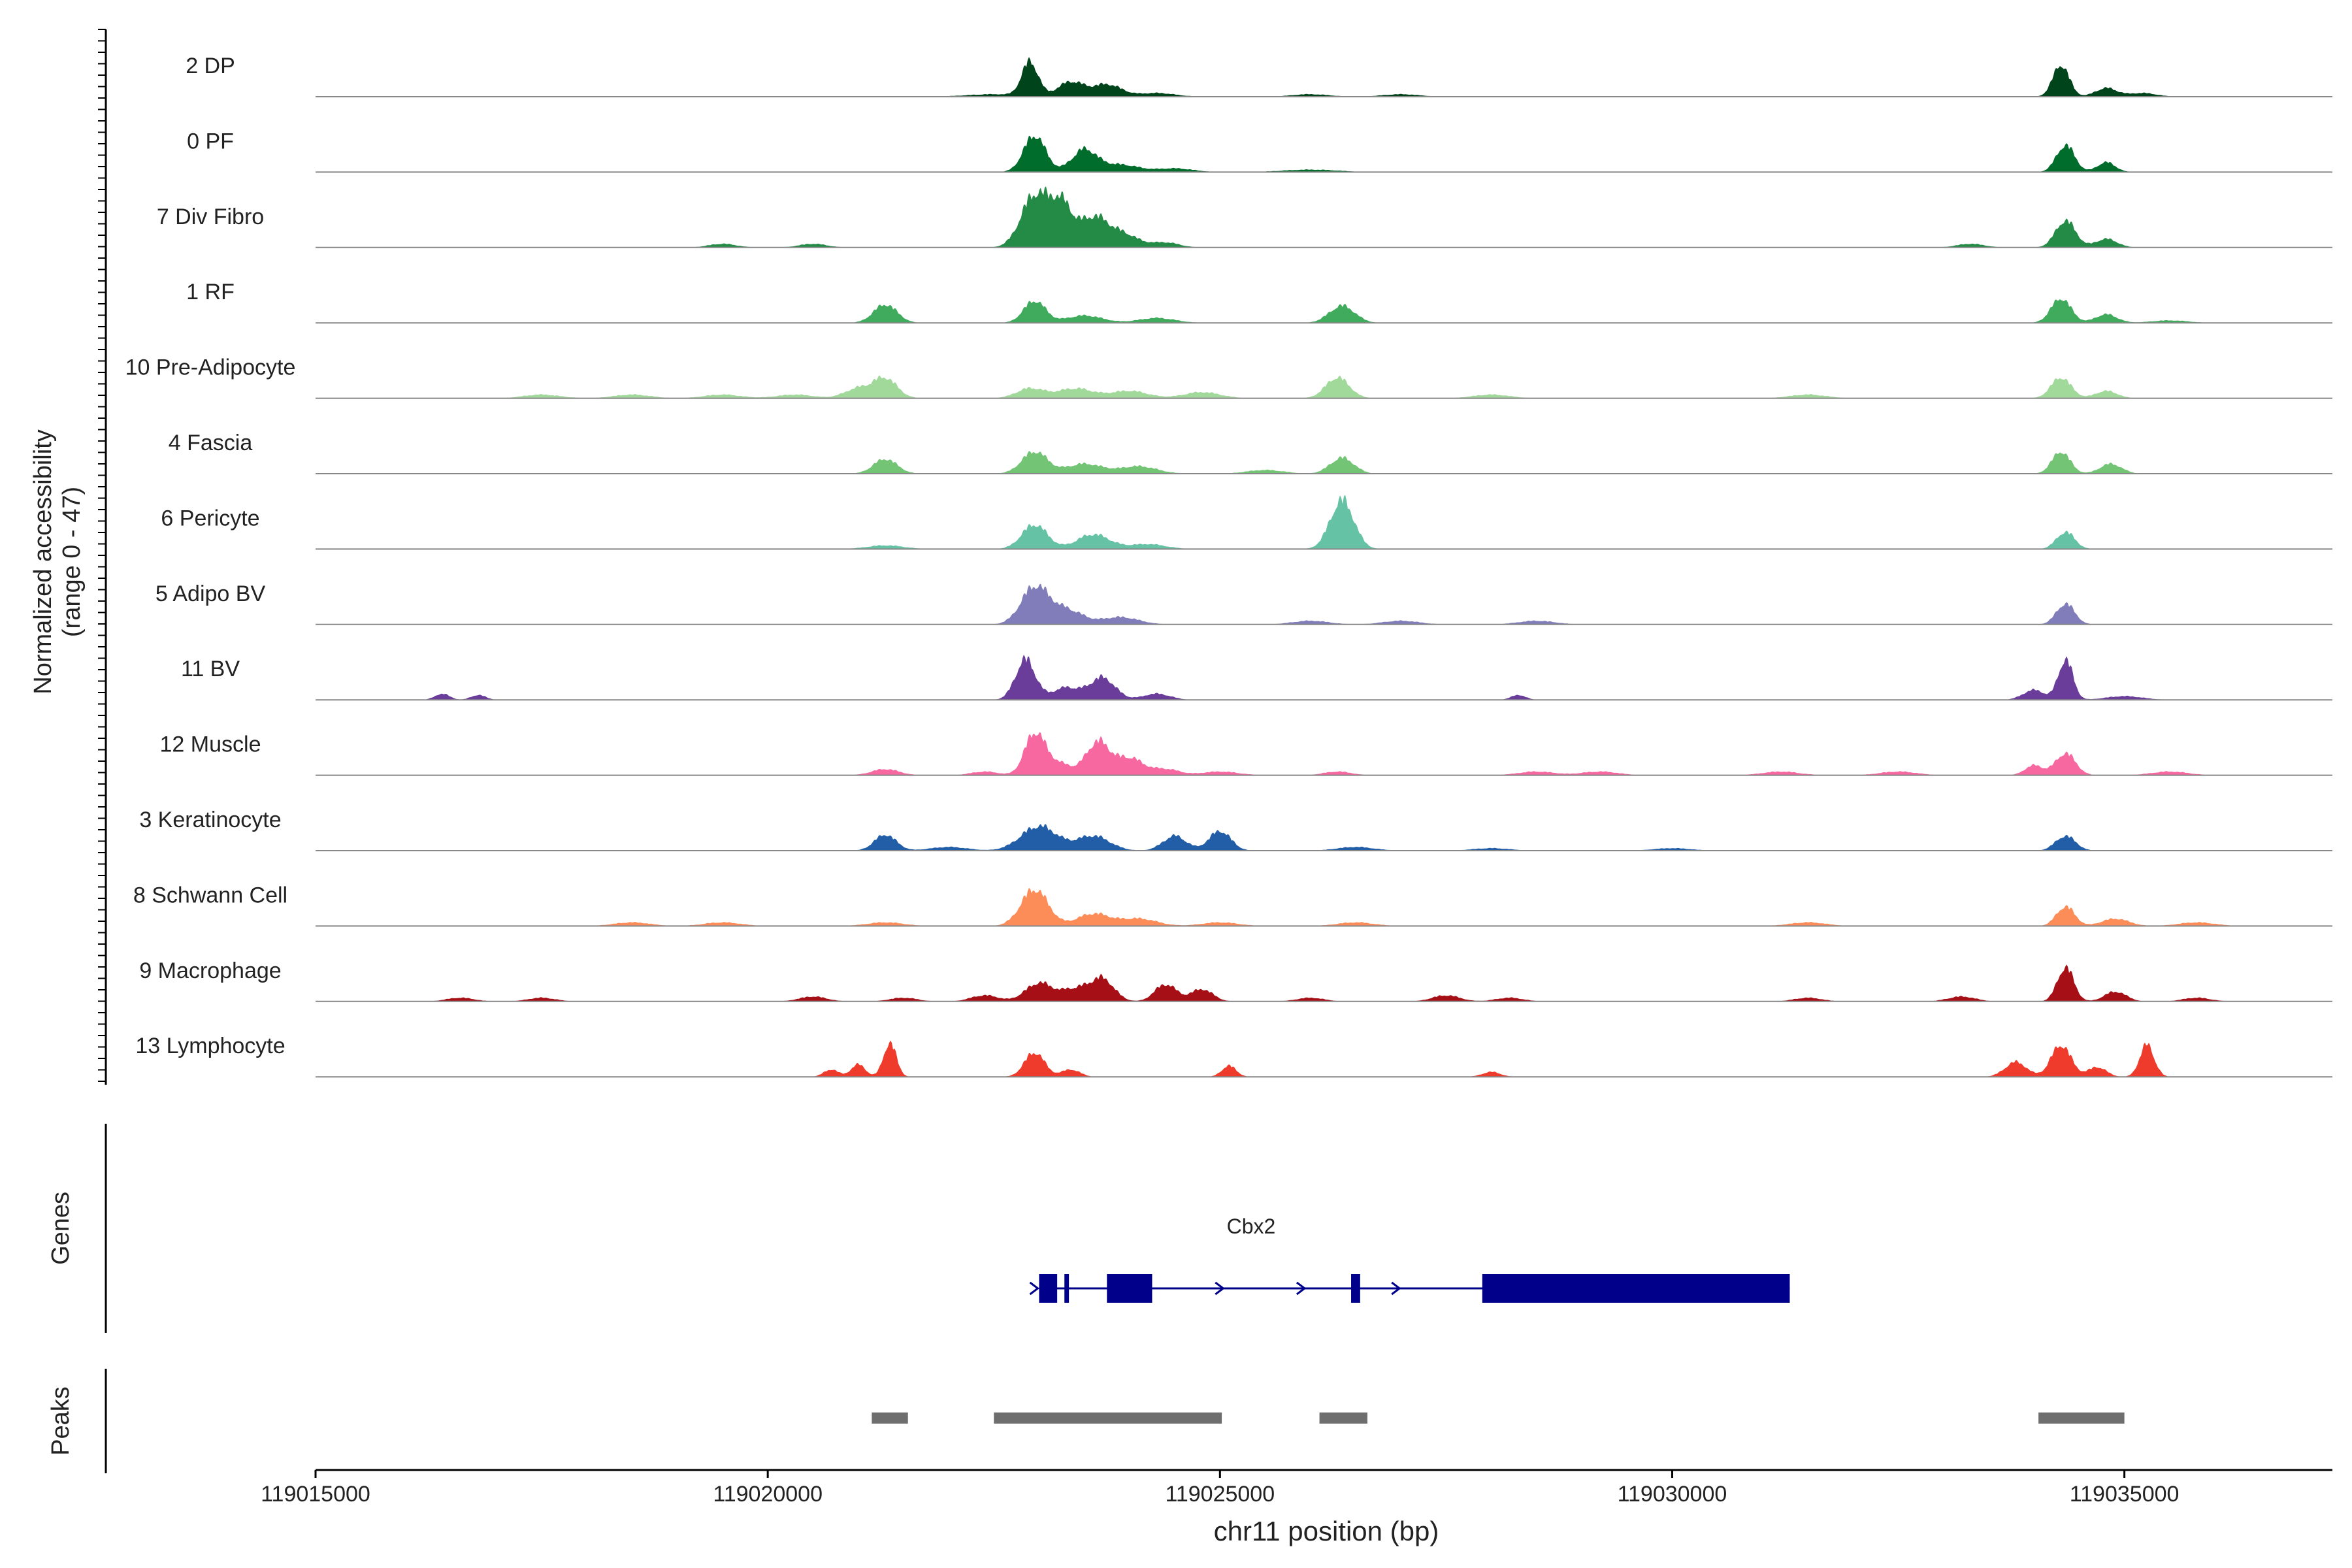 This screenshot has height=1568, width=2352. I want to click on track-label: 11 BV, so click(210, 669).